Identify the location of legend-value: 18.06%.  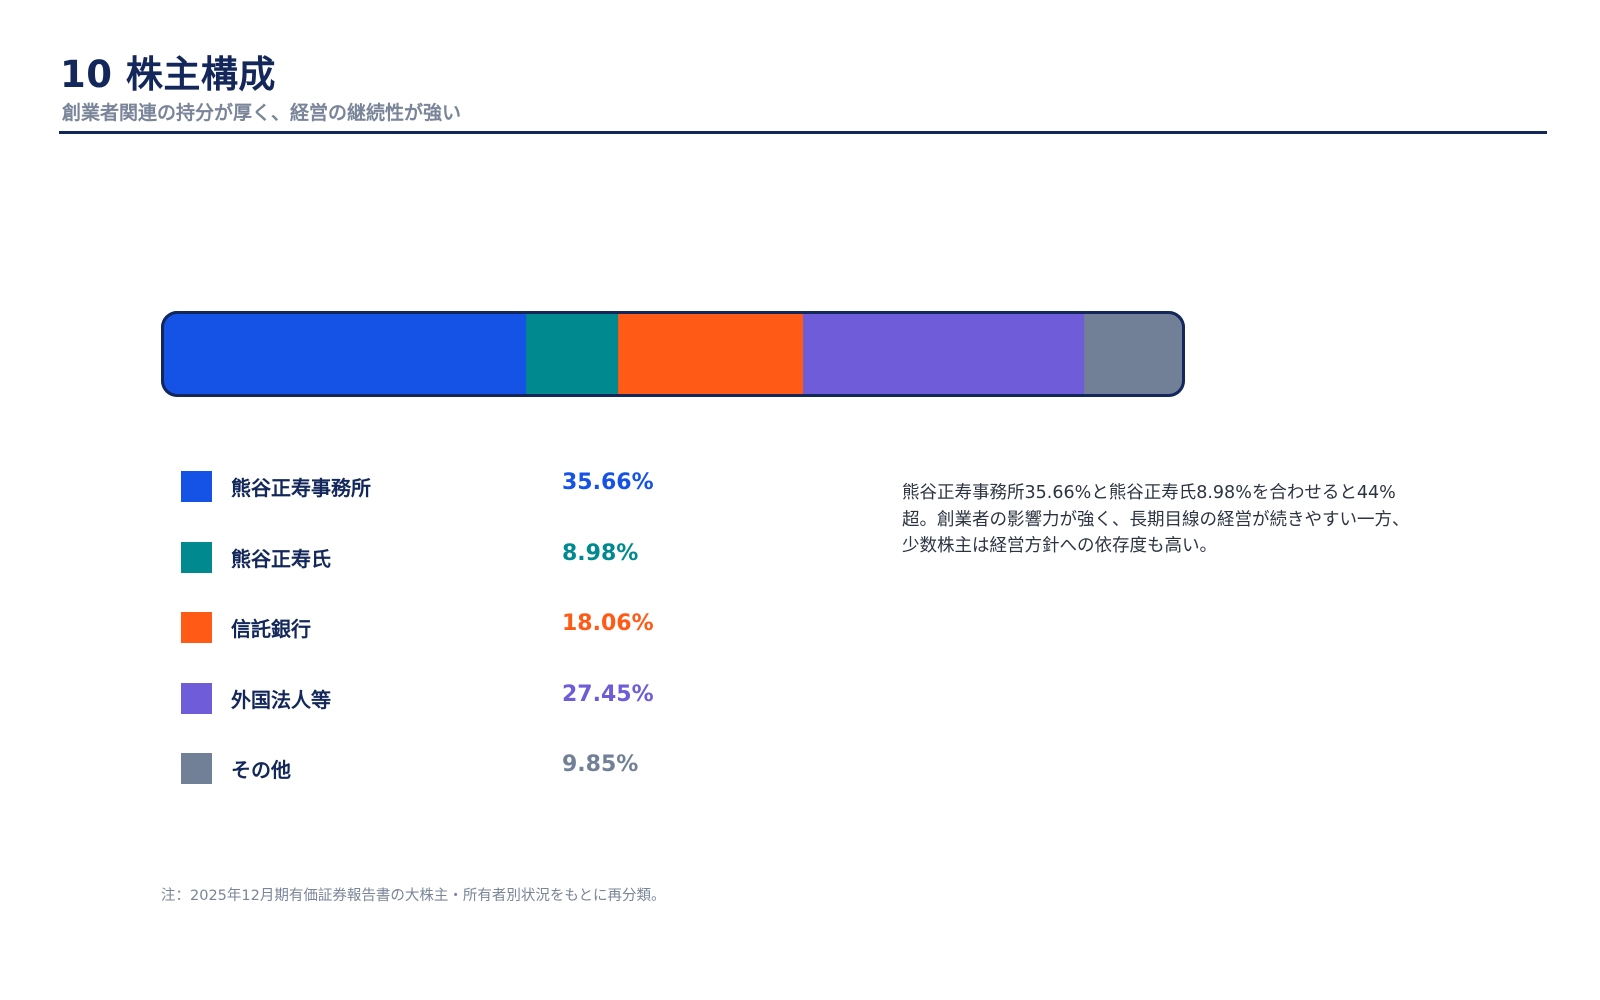
(608, 623).